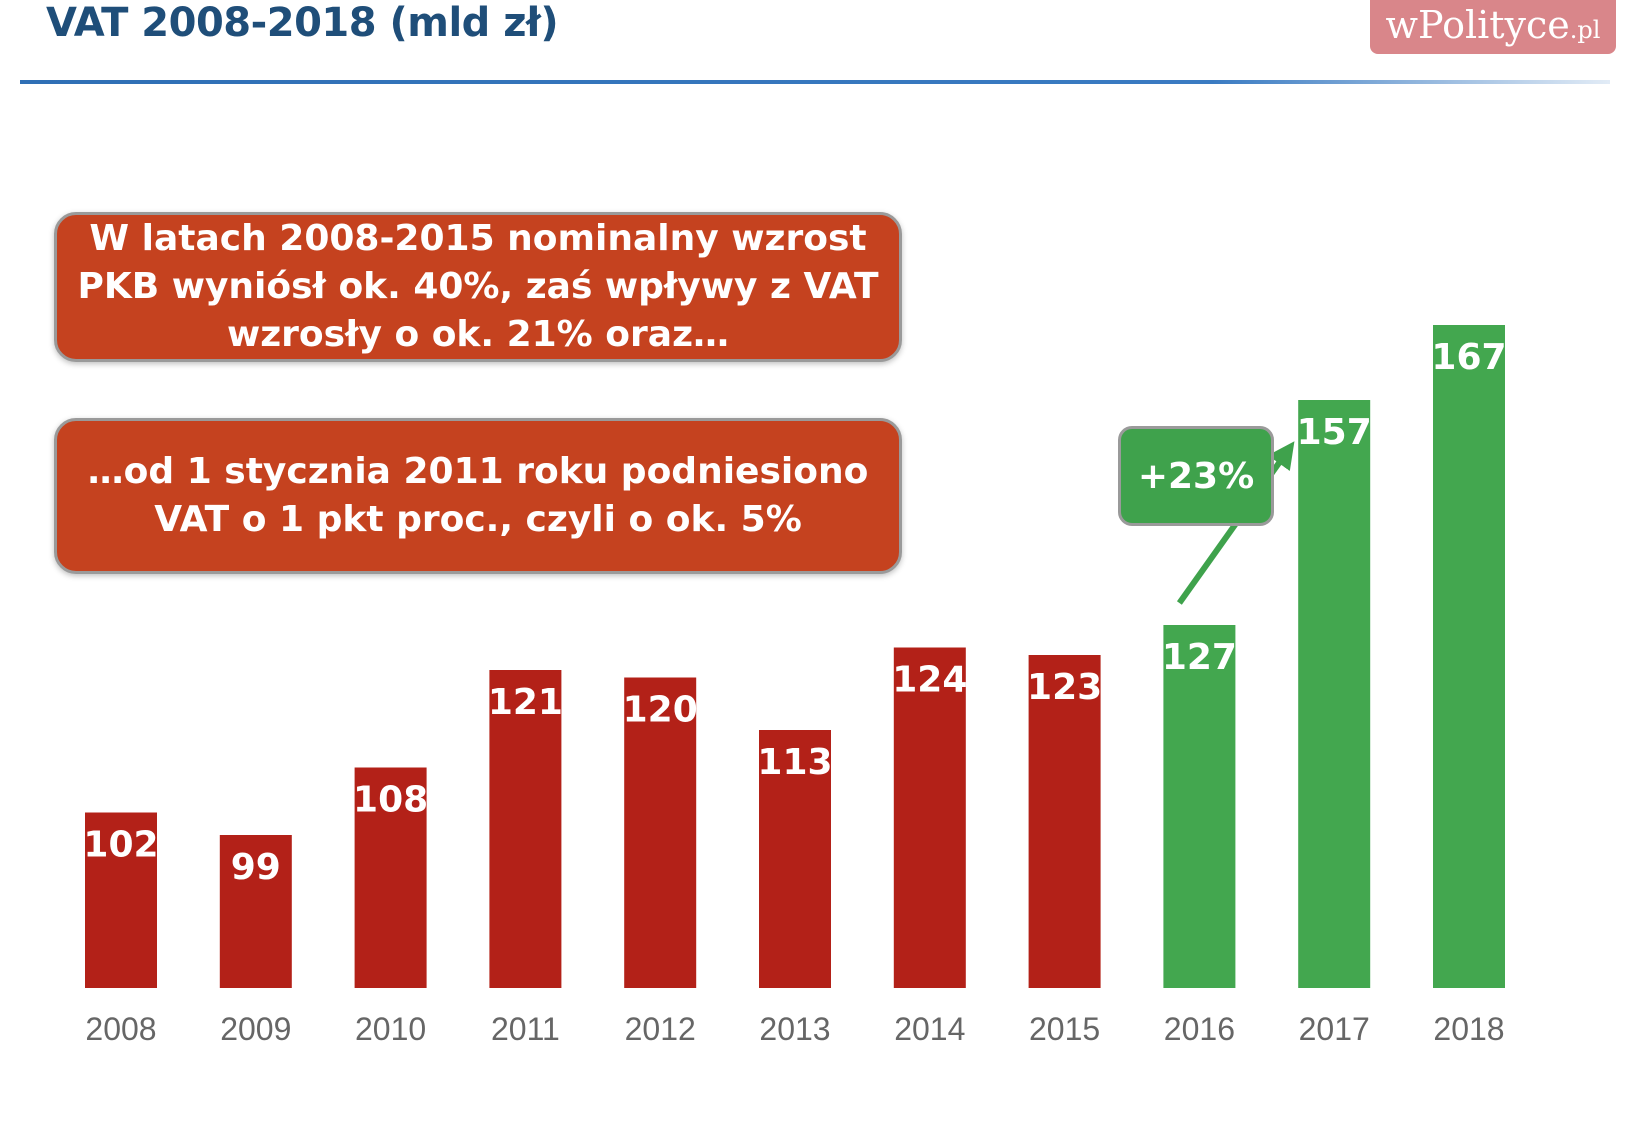 This screenshot has height=1144, width=1626. What do you see at coordinates (1334, 694) in the screenshot?
I see `bar-2017` at bounding box center [1334, 694].